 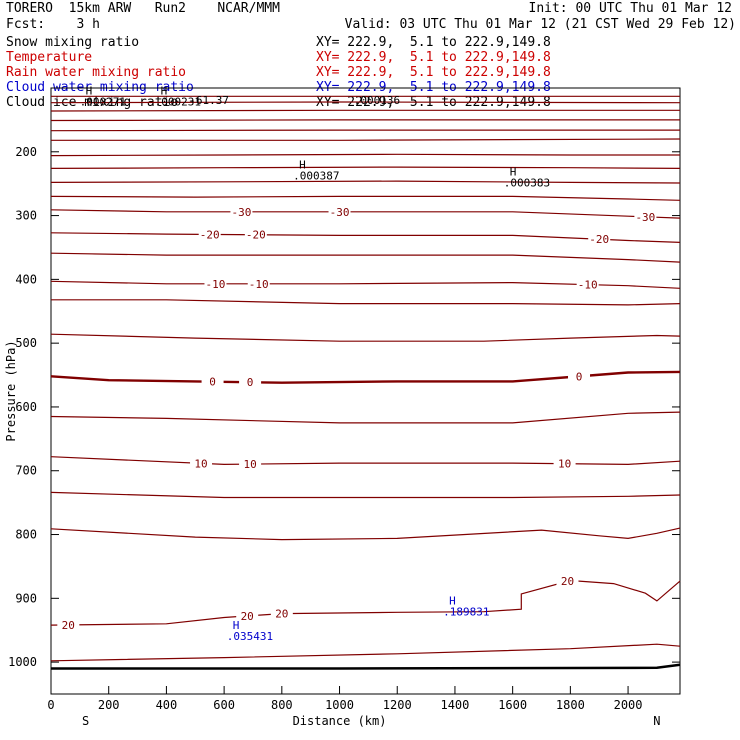 I want to click on cloud-water-max-value: .035431, so click(x=250, y=636).